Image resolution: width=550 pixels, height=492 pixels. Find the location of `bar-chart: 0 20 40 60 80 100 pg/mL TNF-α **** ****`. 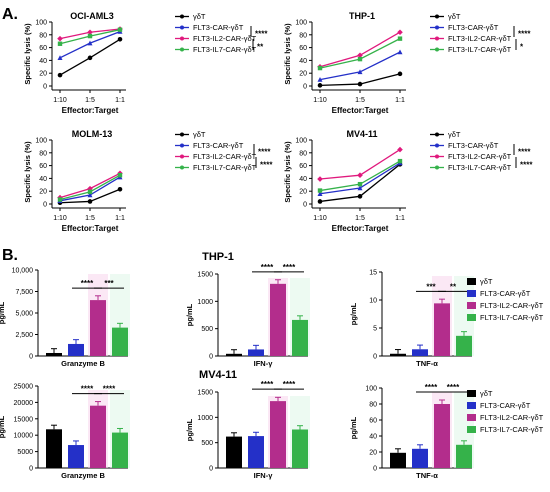

bar-chart: 0 20 40 60 80 100 pg/mL TNF-α **** **** is located at coordinates (411, 431).